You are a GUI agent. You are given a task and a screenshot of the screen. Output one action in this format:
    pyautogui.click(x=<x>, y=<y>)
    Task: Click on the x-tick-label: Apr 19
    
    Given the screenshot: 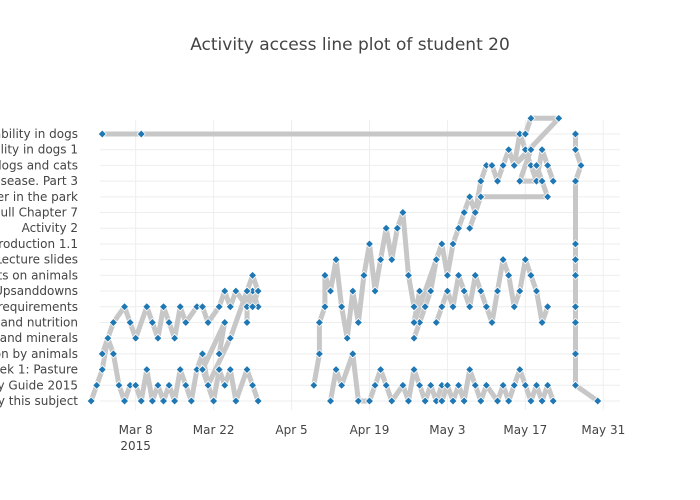 What is the action you would take?
    pyautogui.click(x=370, y=430)
    